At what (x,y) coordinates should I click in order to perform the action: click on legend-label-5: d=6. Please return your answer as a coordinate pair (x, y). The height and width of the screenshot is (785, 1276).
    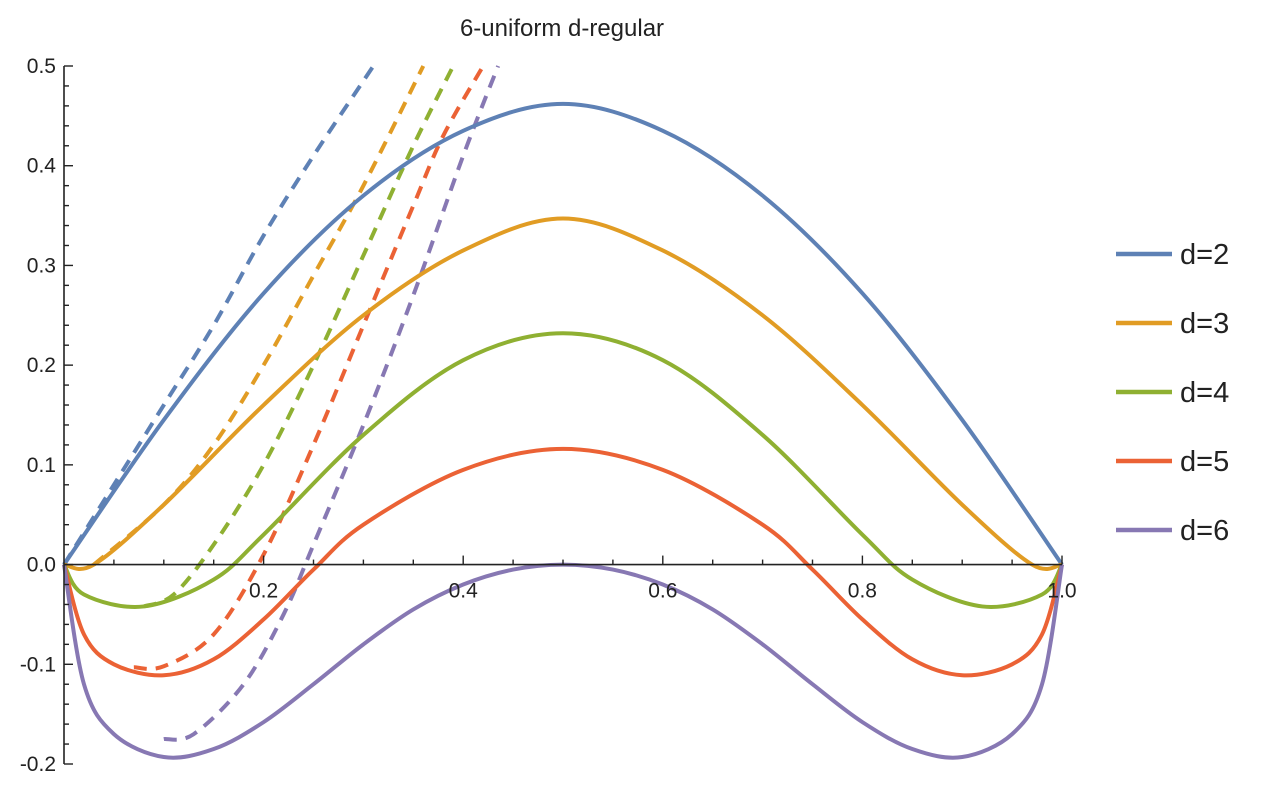
    Looking at the image, I should click on (1204, 531).